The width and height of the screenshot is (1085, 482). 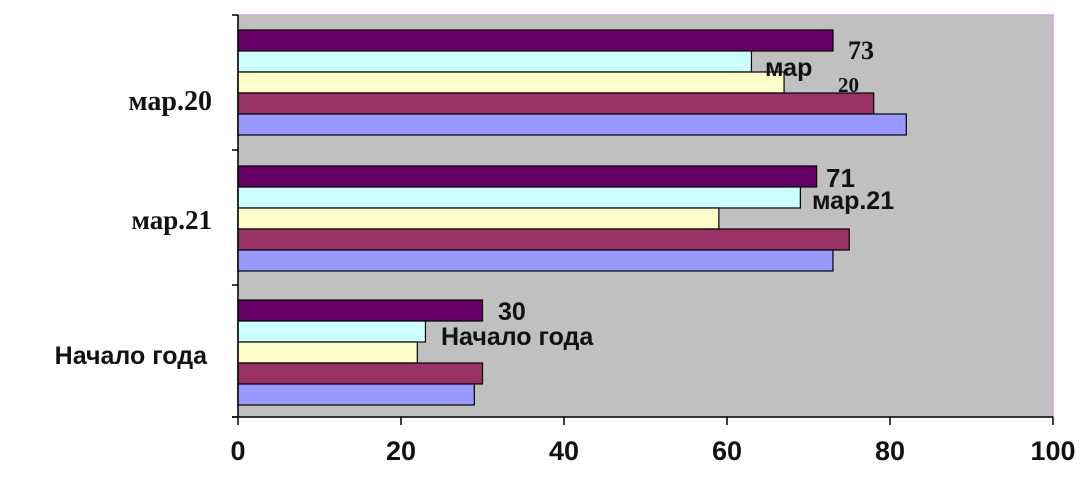 What do you see at coordinates (861, 50) in the screenshot?
I see `annotation-value-mar20: 73` at bounding box center [861, 50].